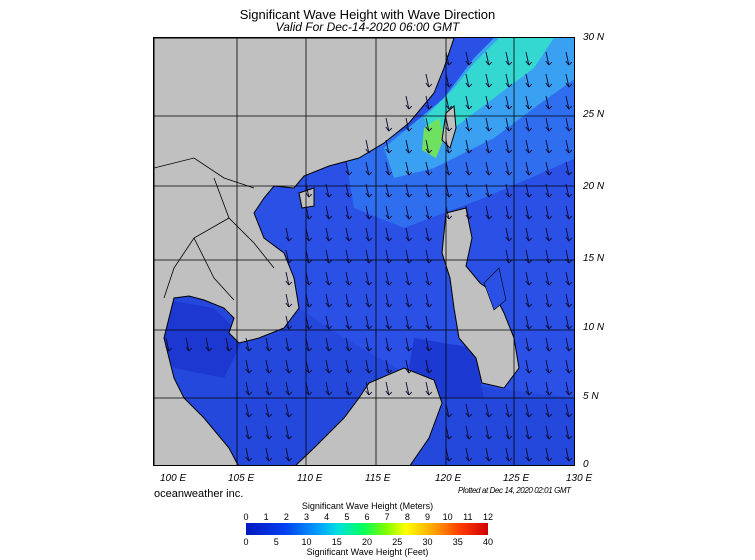 The height and width of the screenshot is (560, 755). Describe the element at coordinates (306, 517) in the screenshot. I see `meters-tick: 3` at that location.